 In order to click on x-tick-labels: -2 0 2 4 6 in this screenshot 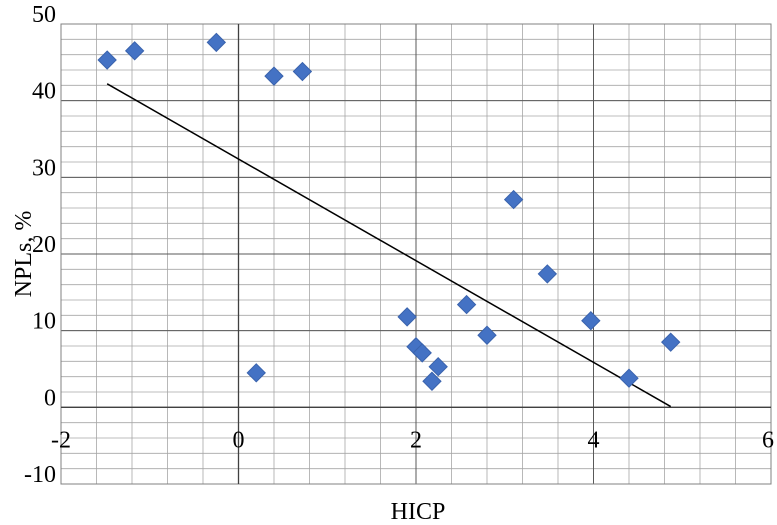, I will do `click(412, 440)`.